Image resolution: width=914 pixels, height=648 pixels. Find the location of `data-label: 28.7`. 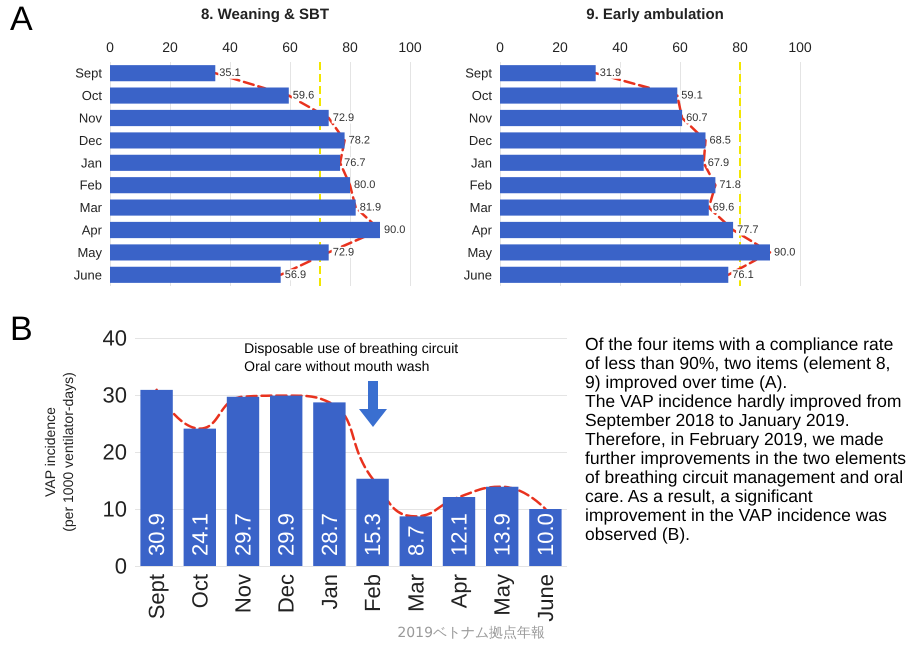

data-label: 28.7 is located at coordinates (329, 534).